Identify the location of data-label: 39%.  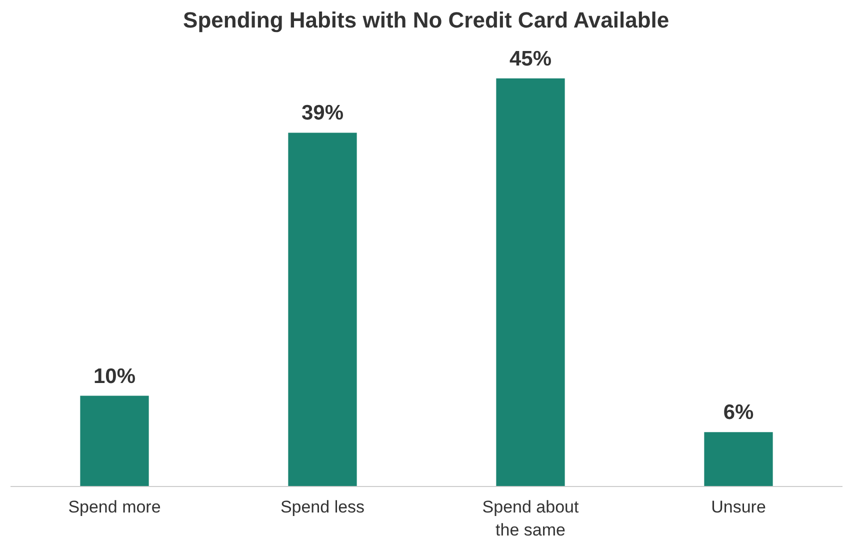
(322, 113).